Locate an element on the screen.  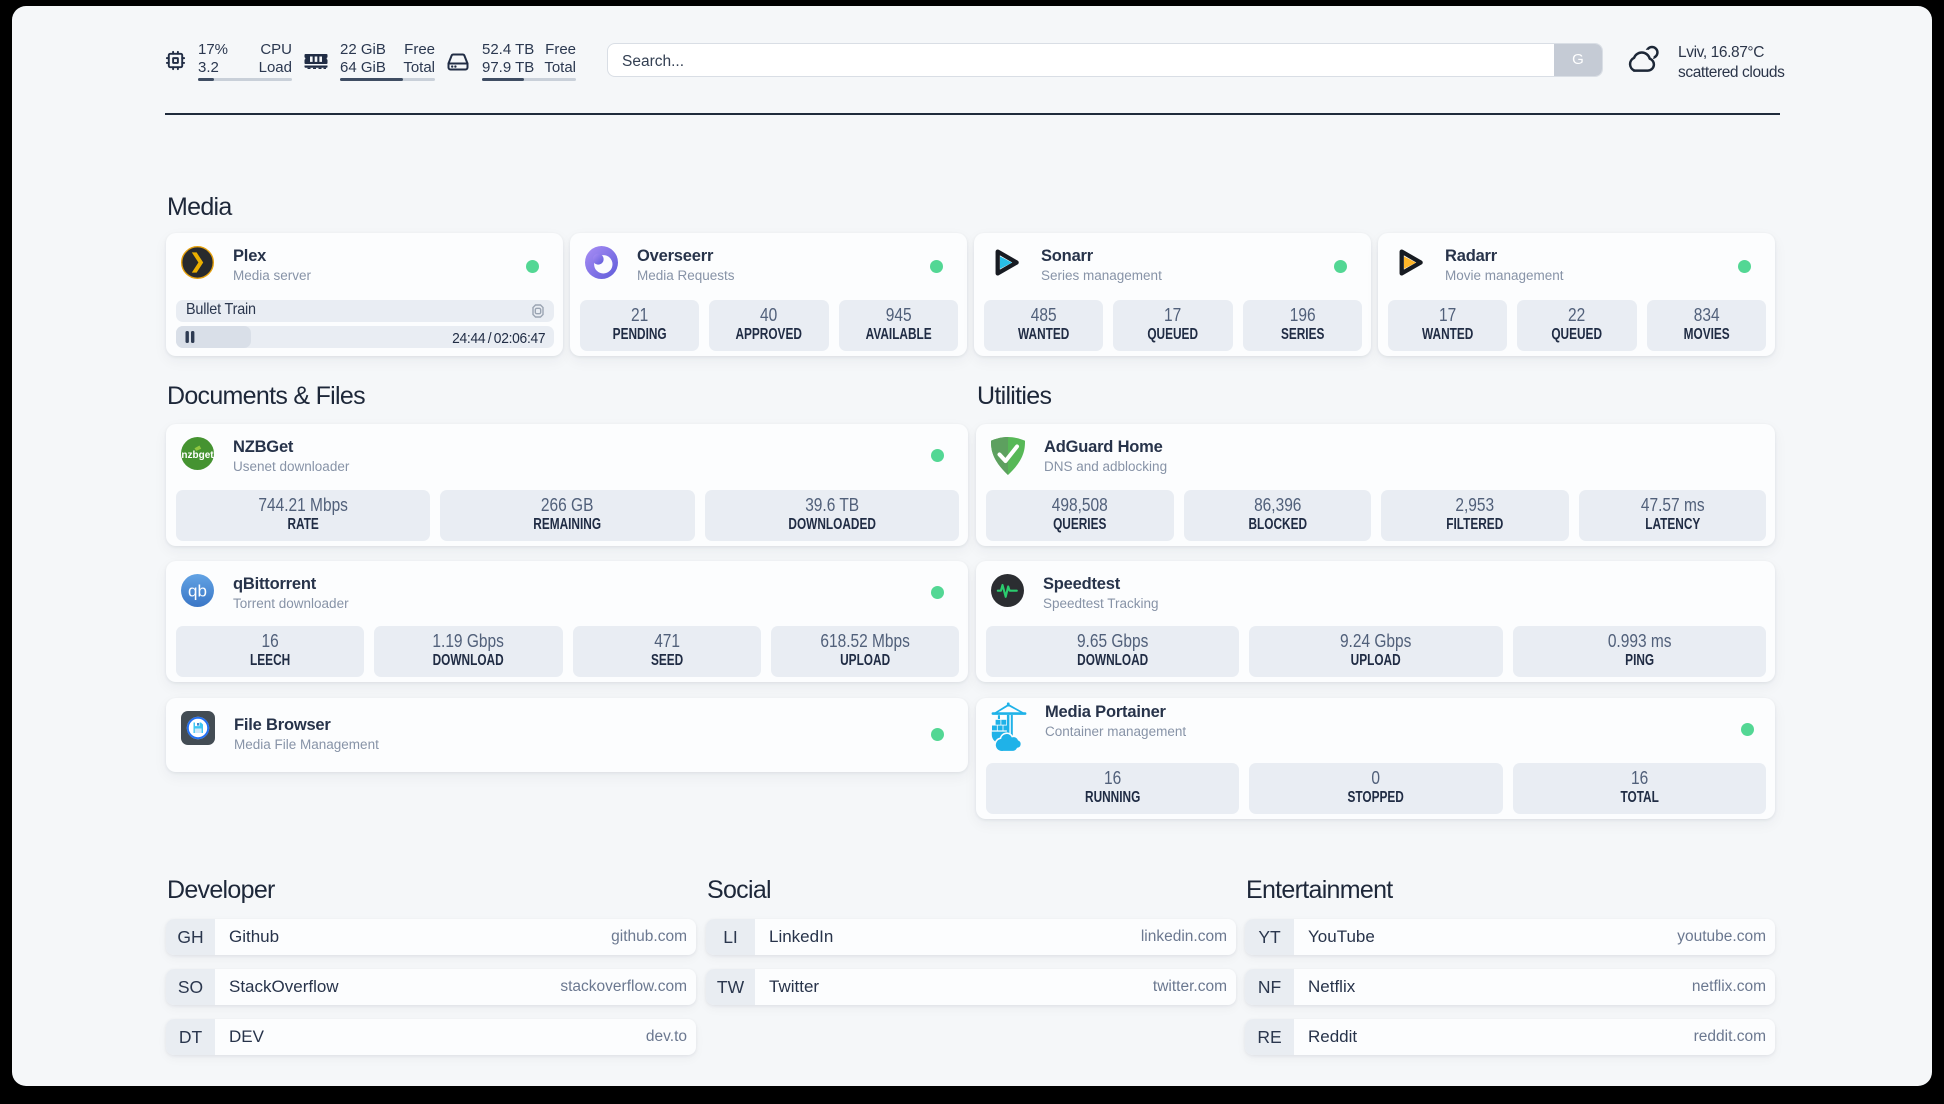
svg-text: qb is located at coordinates (197, 591).